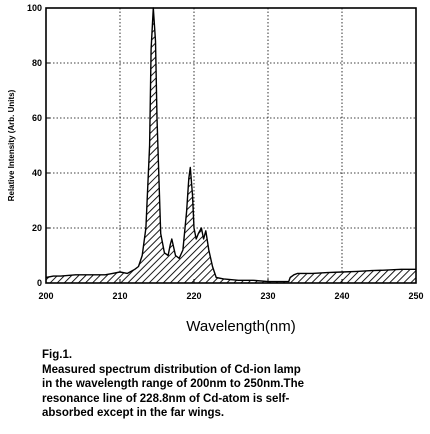 This screenshot has width=430, height=434. I want to click on x-tick-label: 210, so click(119, 296).